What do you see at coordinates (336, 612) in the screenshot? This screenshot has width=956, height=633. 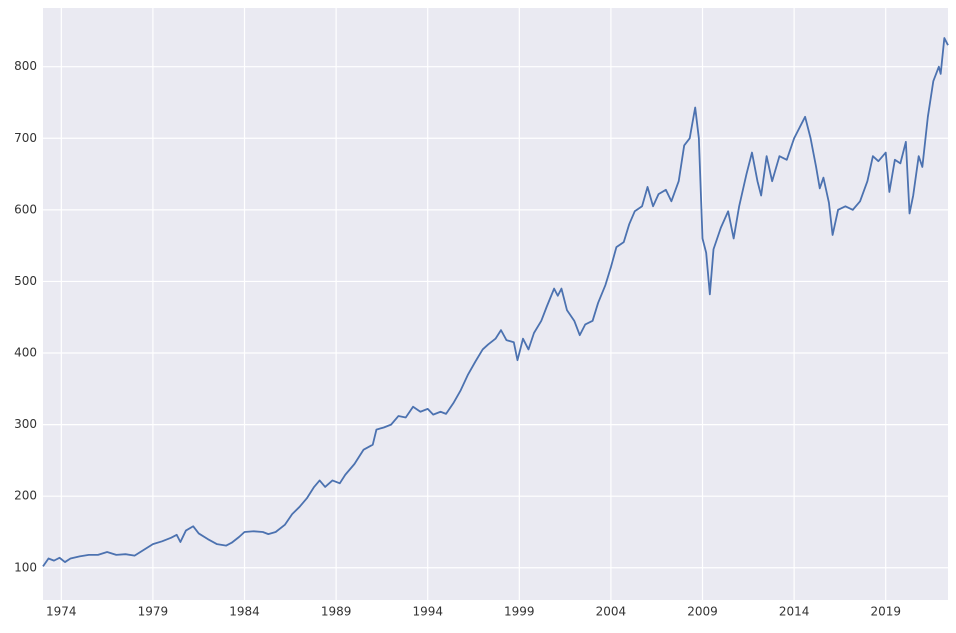 I see `x-tick-label: 1989` at bounding box center [336, 612].